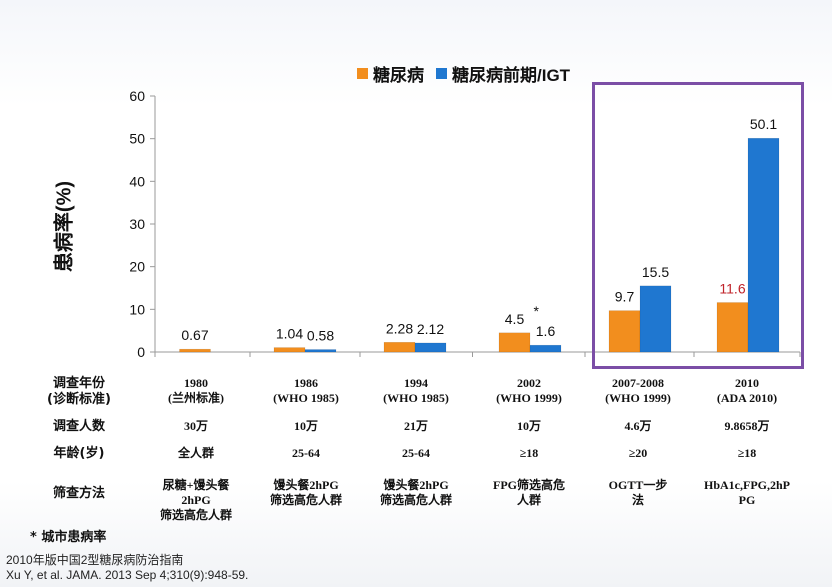 This screenshot has width=832, height=587. What do you see at coordinates (305, 426) in the screenshot?
I see `cell-size-1986: 10万` at bounding box center [305, 426].